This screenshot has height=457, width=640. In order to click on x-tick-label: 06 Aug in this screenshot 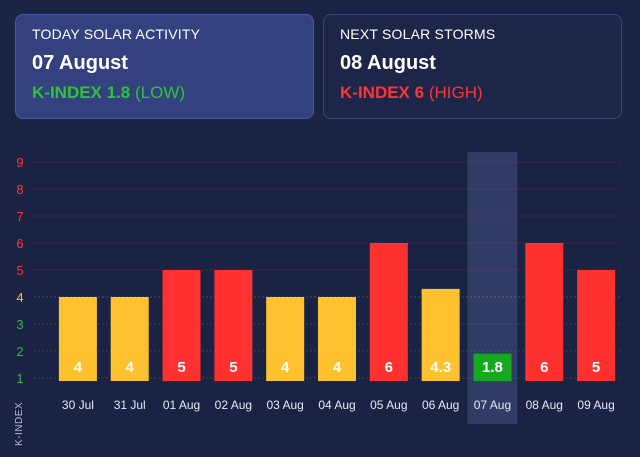, I will do `click(440, 405)`.